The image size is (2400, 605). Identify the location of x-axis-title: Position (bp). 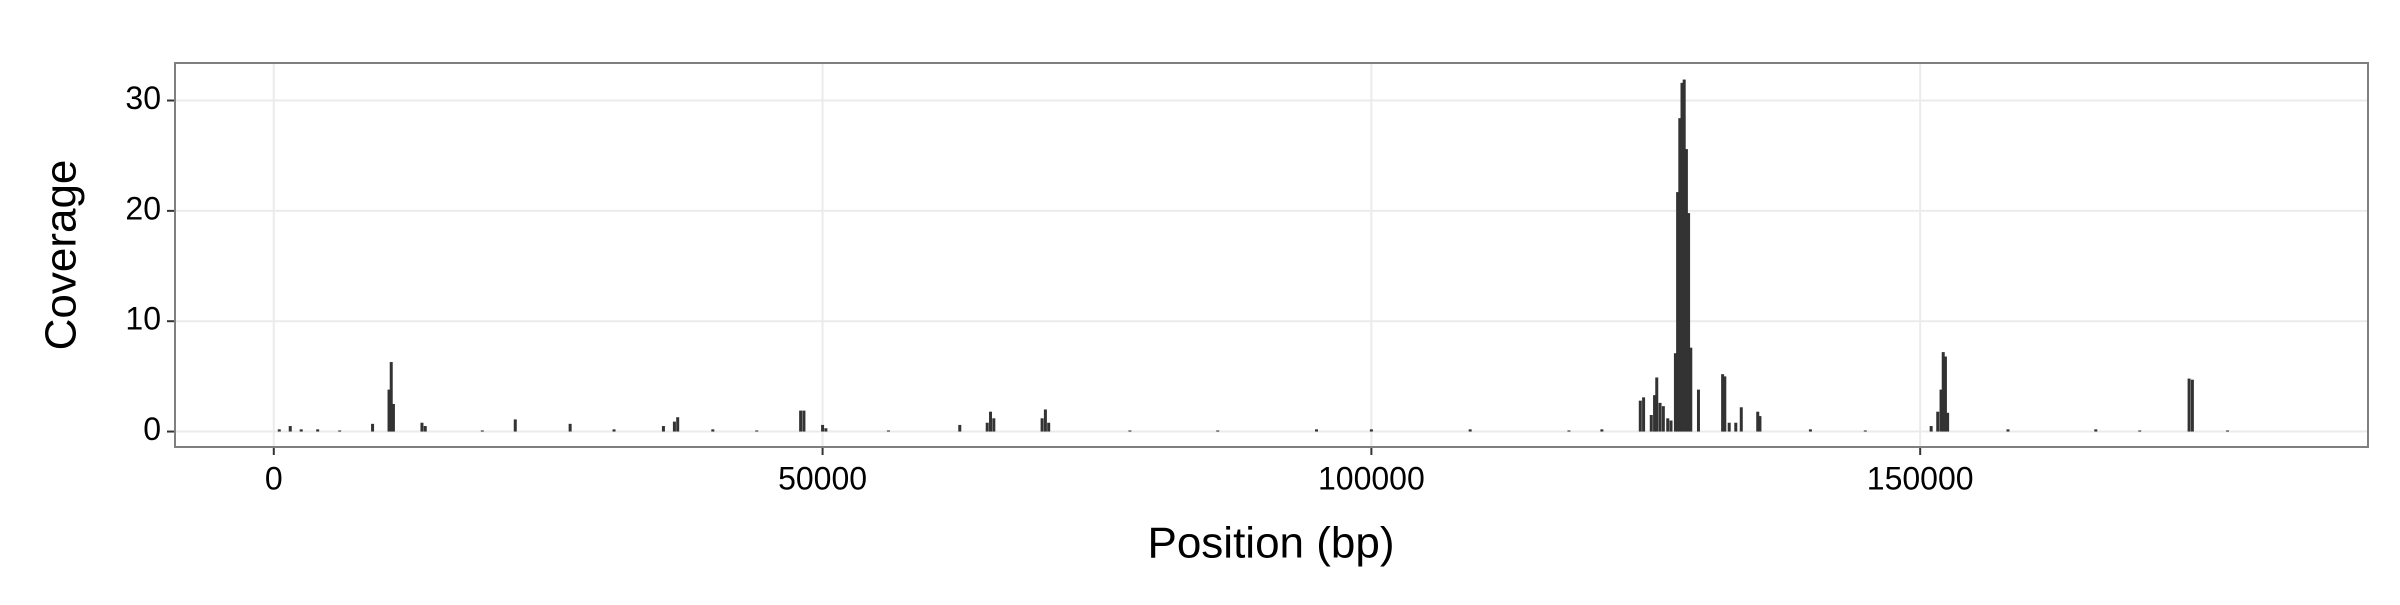
(1270, 543).